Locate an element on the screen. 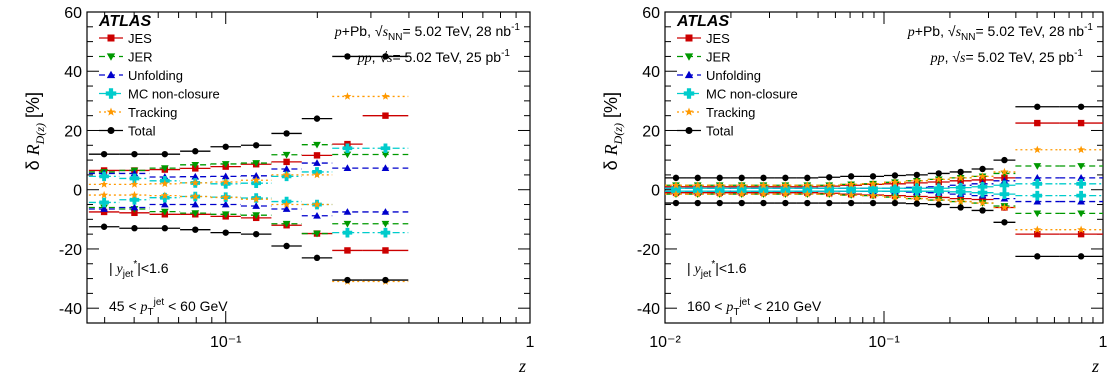 The height and width of the screenshot is (376, 1108). series-jer is located at coordinates (884, 190).